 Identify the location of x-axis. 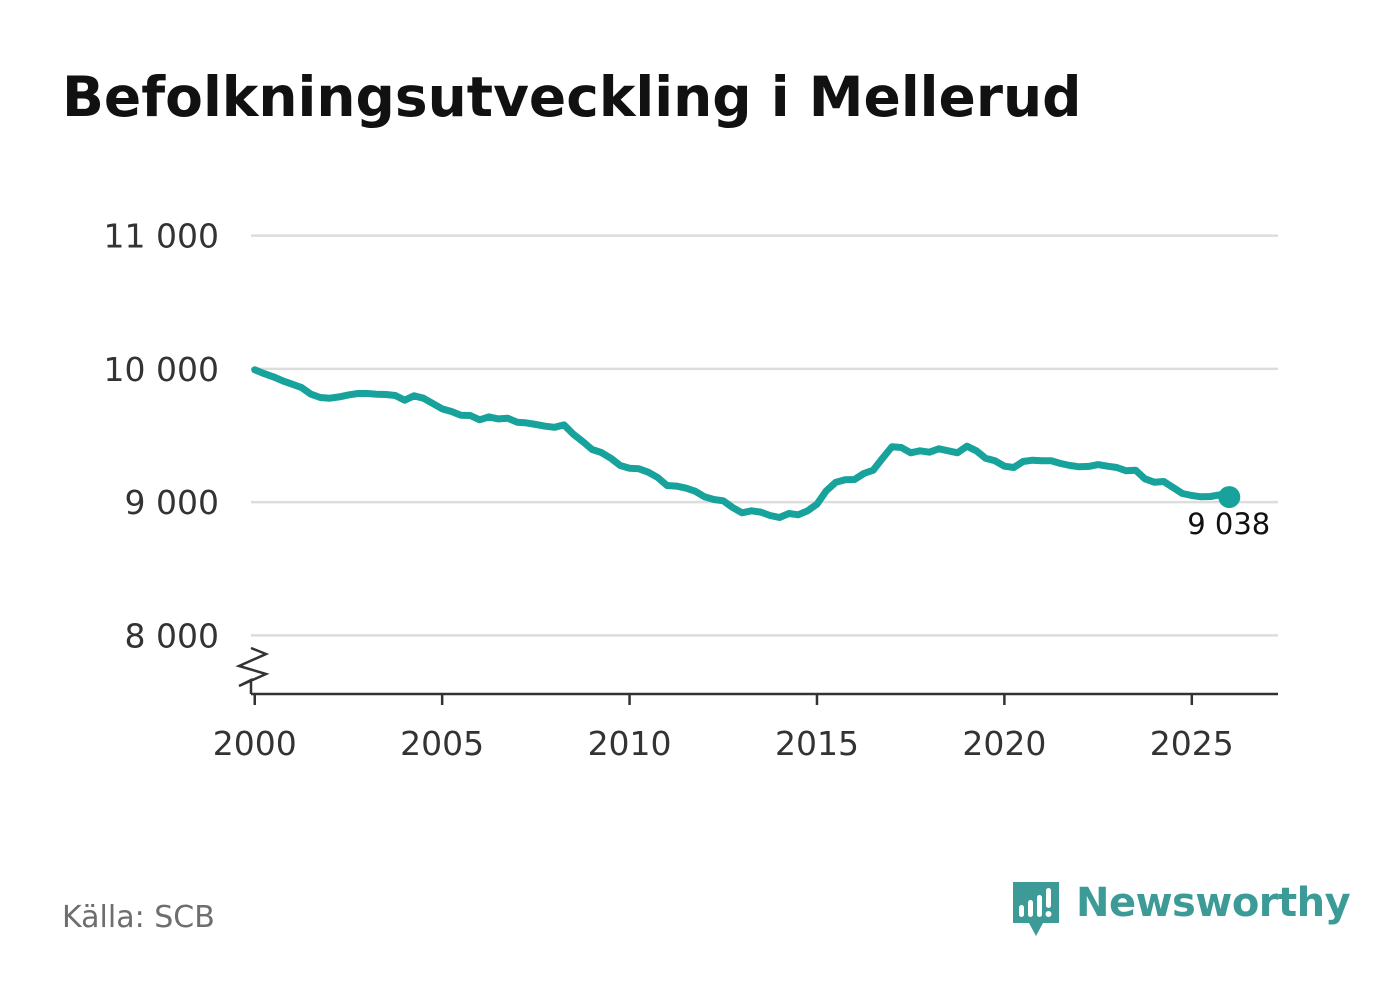
(756, 671).